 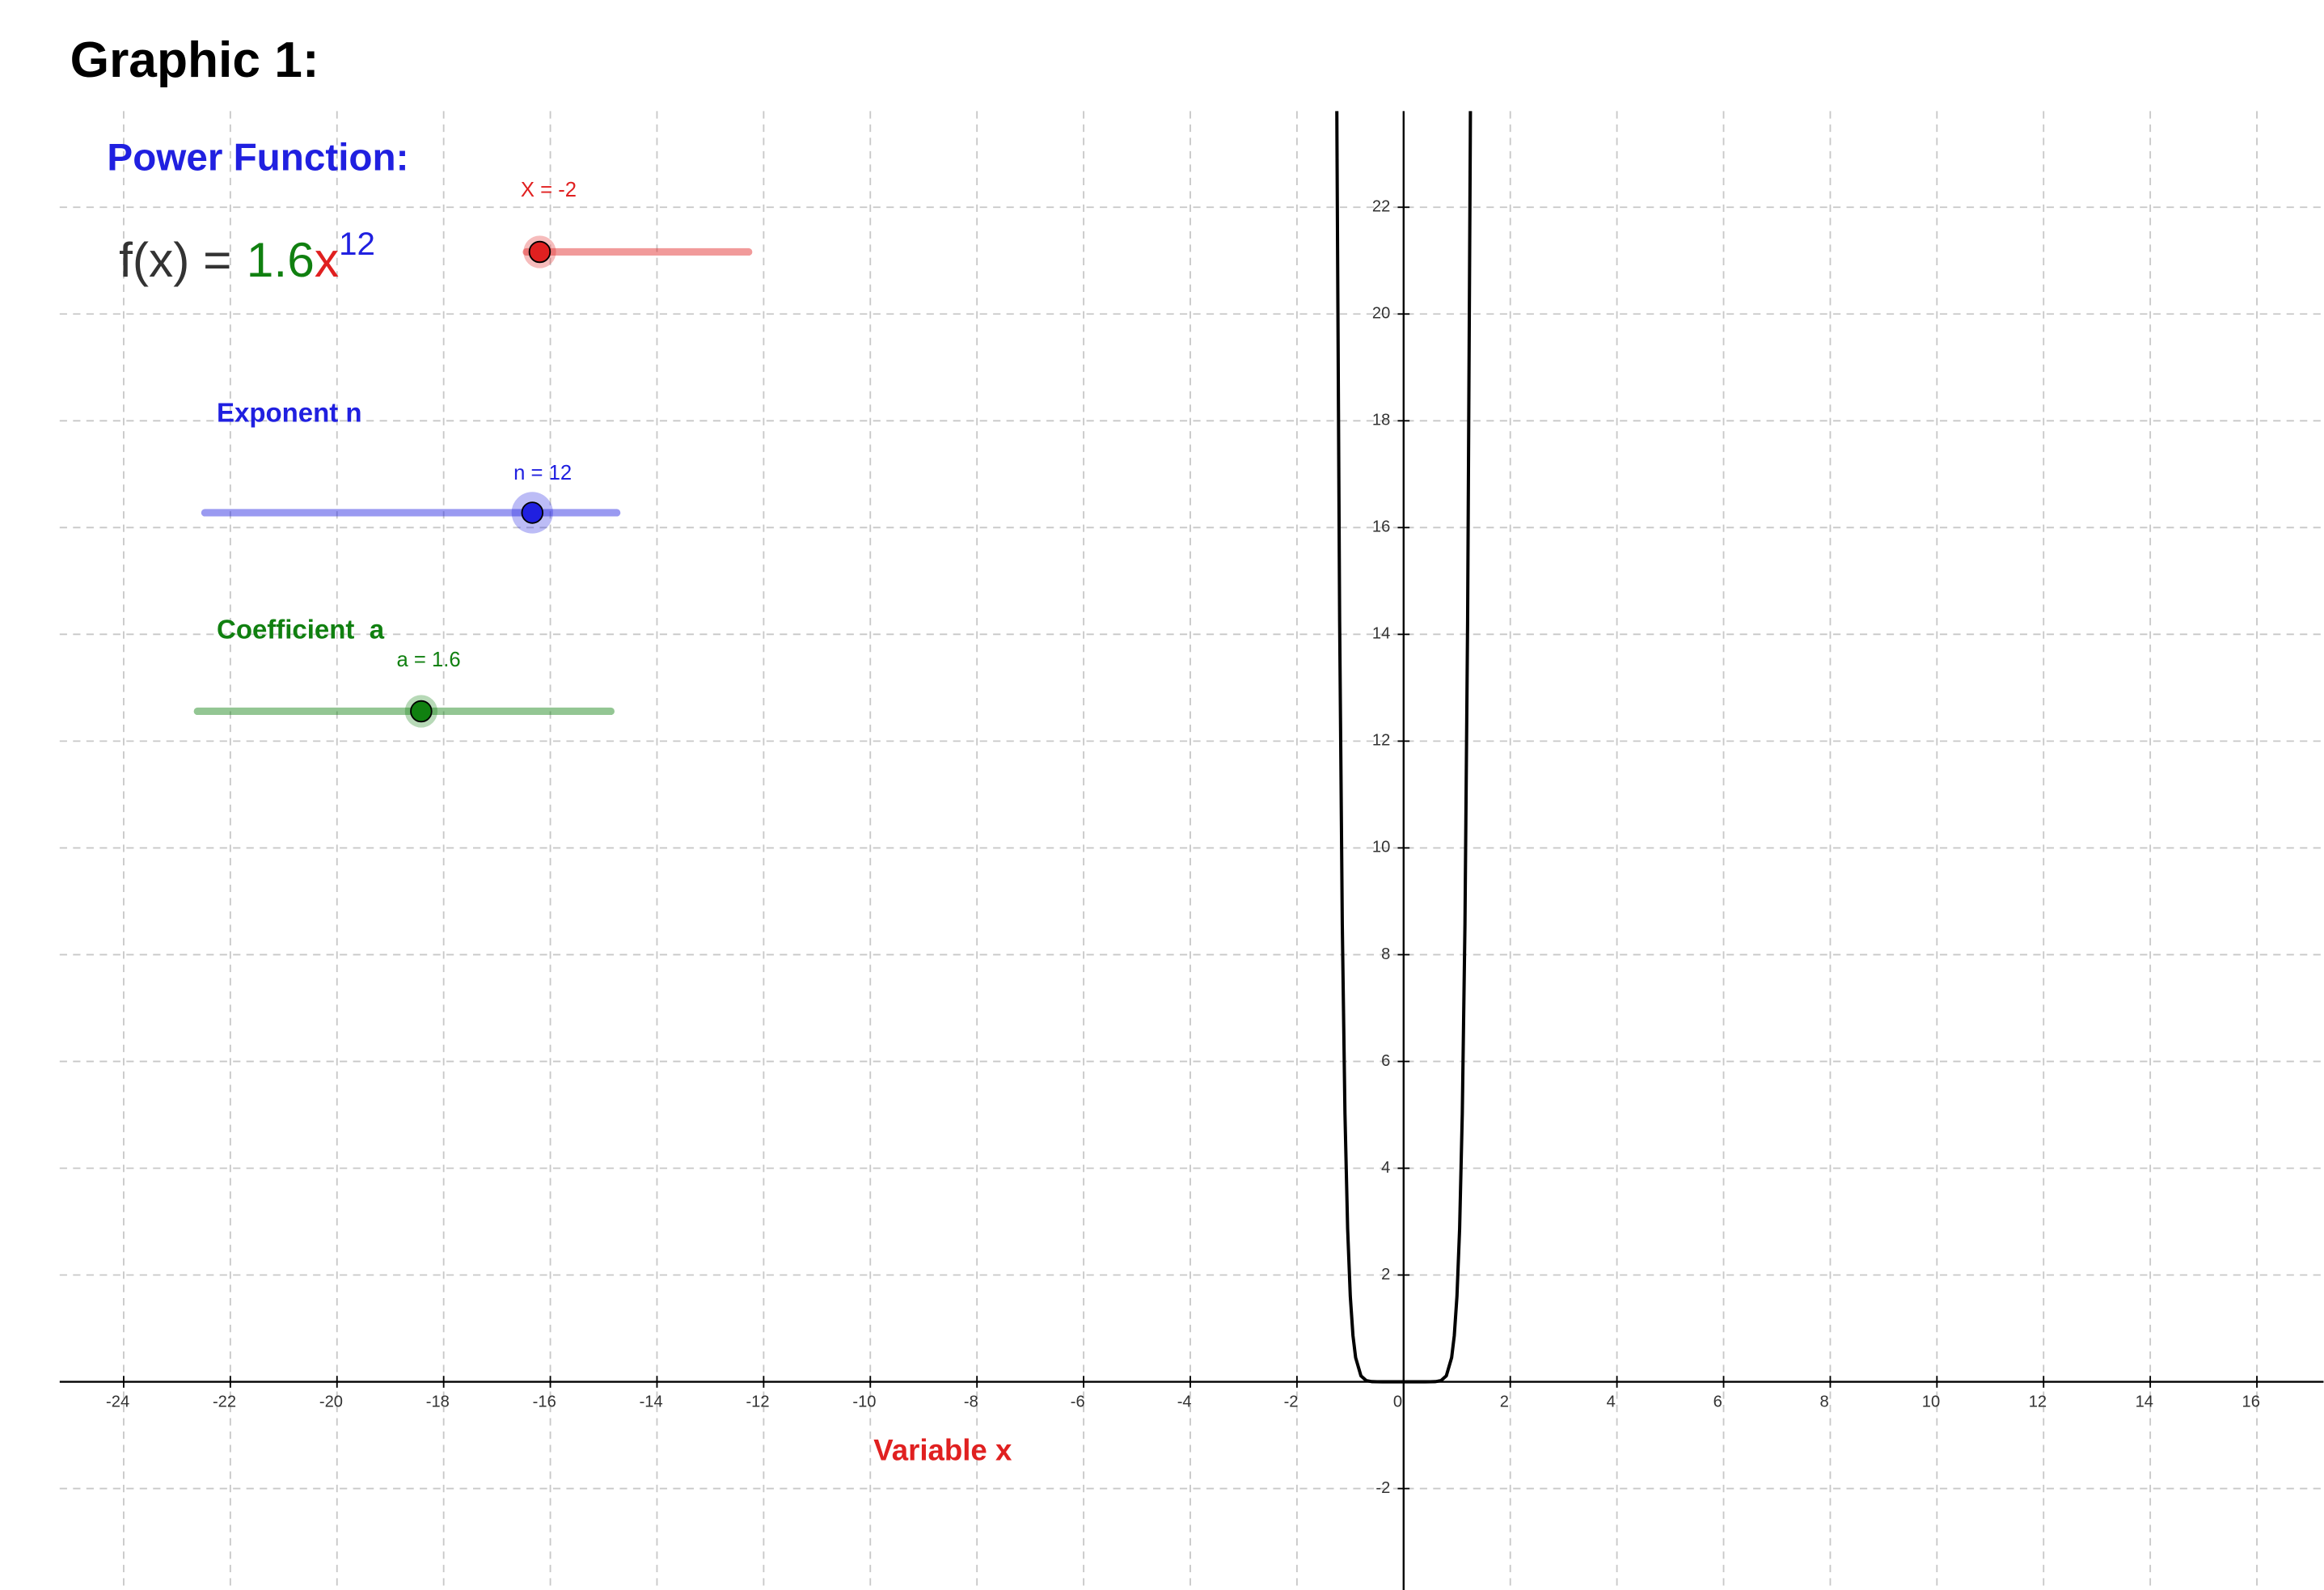 I want to click on x-tick-label: 10, so click(x=1931, y=1402).